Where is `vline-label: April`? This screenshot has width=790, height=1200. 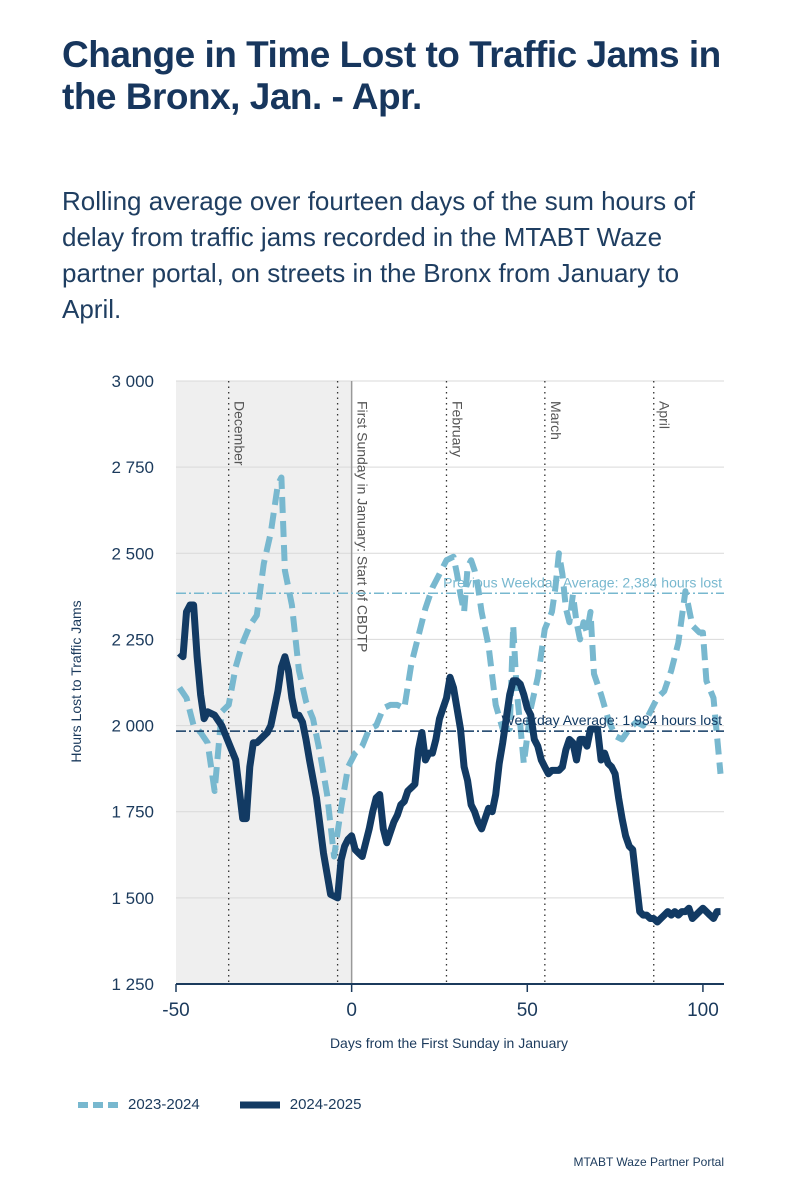
vline-label: April is located at coordinates (665, 415).